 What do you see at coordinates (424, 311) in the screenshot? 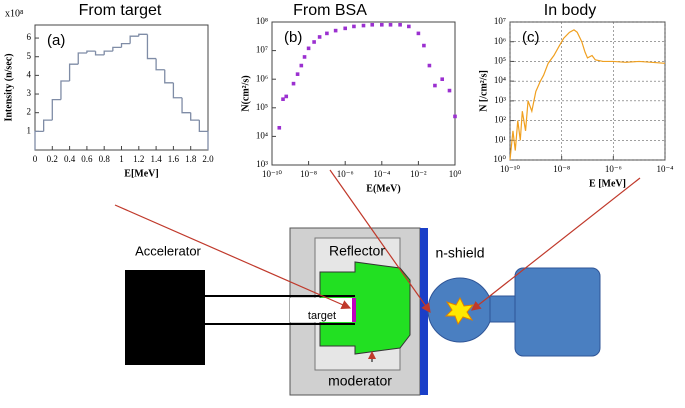
I see `shield-bar` at bounding box center [424, 311].